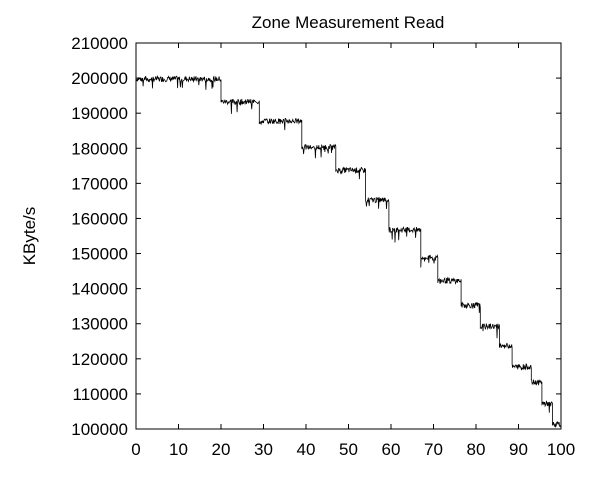 The width and height of the screenshot is (590, 477). I want to click on y-tick-label: 130000, so click(99, 324).